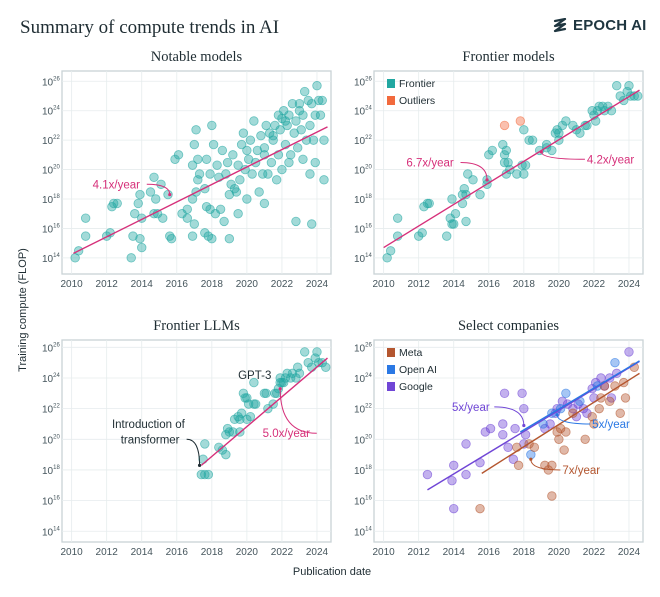 The height and width of the screenshot is (597, 660). What do you see at coordinates (150, 27) in the screenshot?
I see `page-title: Summary of compute trends in AI` at bounding box center [150, 27].